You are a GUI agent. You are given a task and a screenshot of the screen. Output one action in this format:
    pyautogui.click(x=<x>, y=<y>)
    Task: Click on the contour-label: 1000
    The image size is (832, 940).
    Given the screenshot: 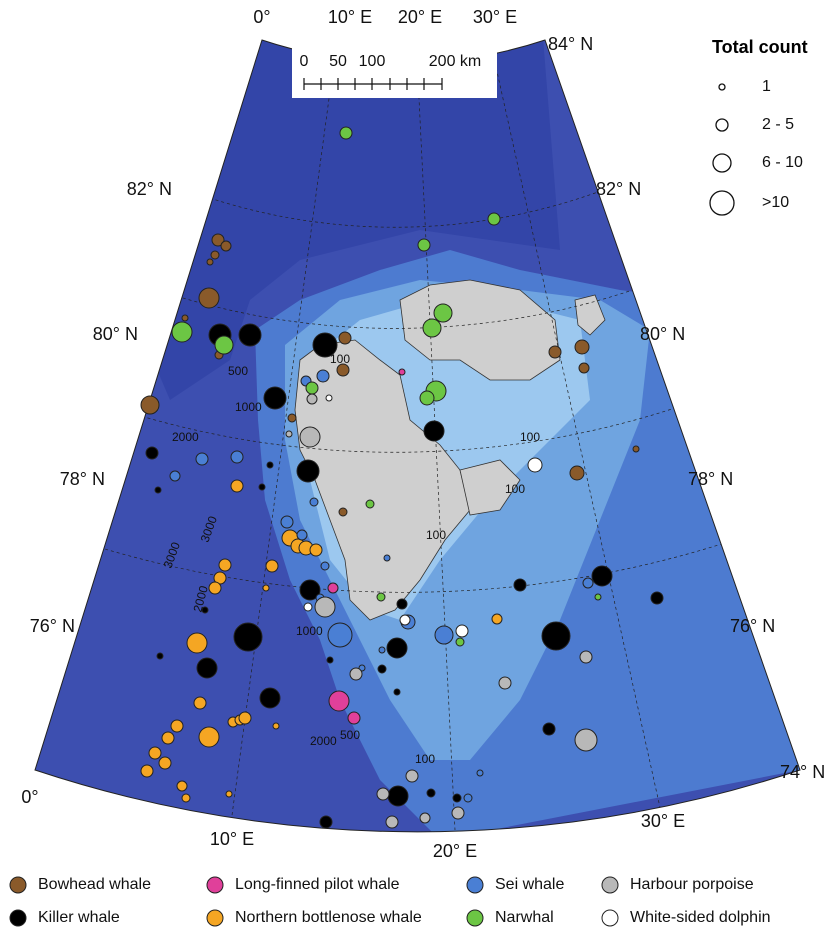 What is the action you would take?
    pyautogui.click(x=248, y=407)
    